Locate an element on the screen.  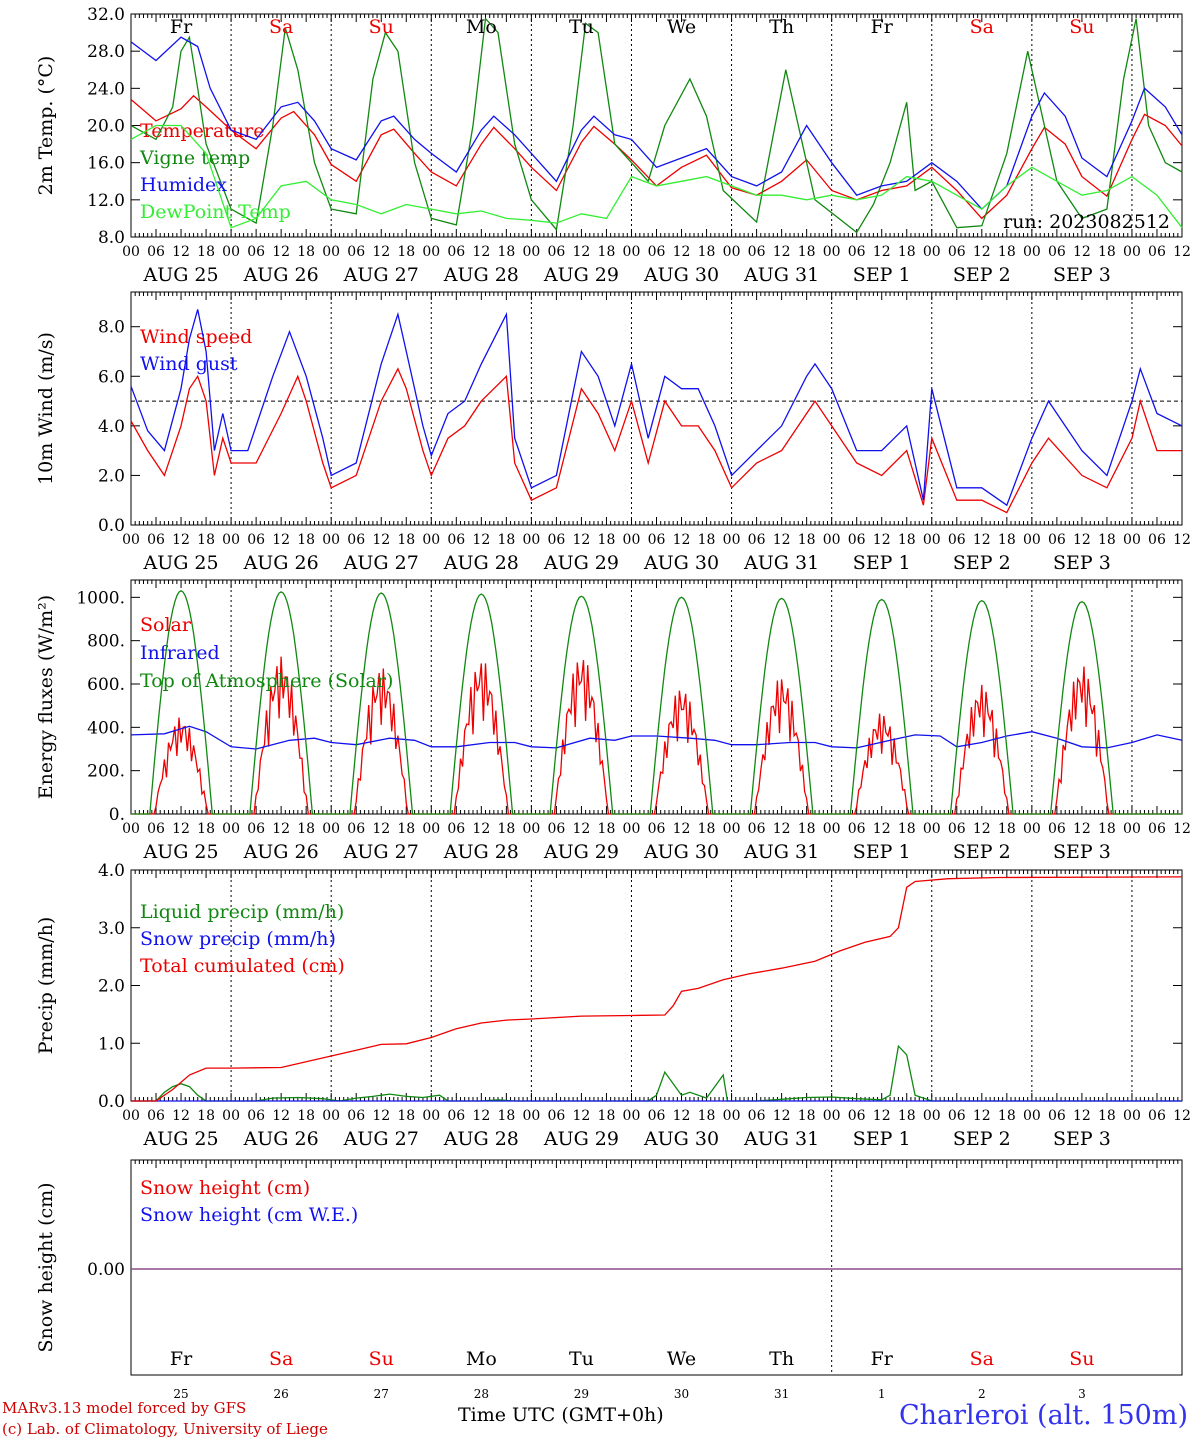
y-tick-label: 8.0 is located at coordinates (111, 328).